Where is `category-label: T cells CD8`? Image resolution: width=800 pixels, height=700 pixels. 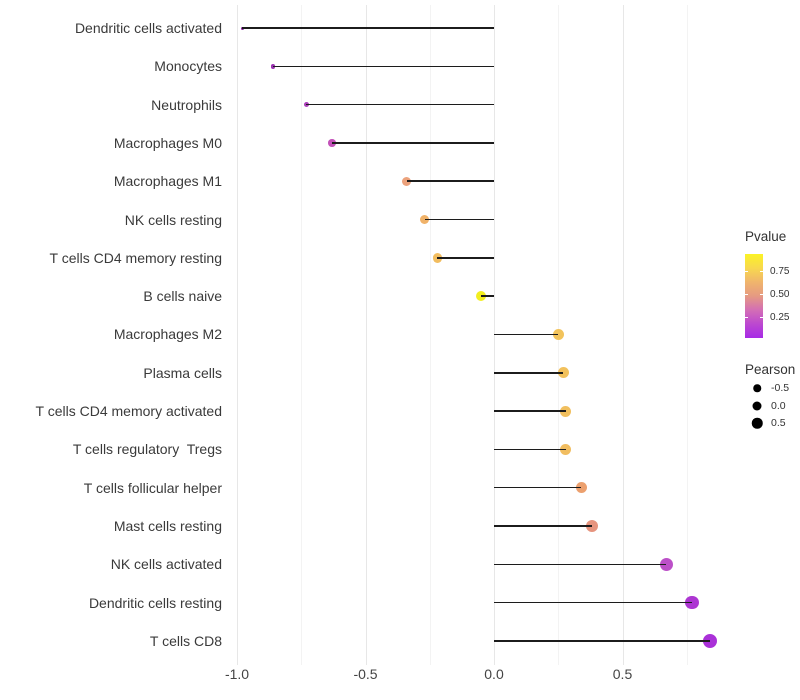
category-label: T cells CD8 is located at coordinates (185, 640).